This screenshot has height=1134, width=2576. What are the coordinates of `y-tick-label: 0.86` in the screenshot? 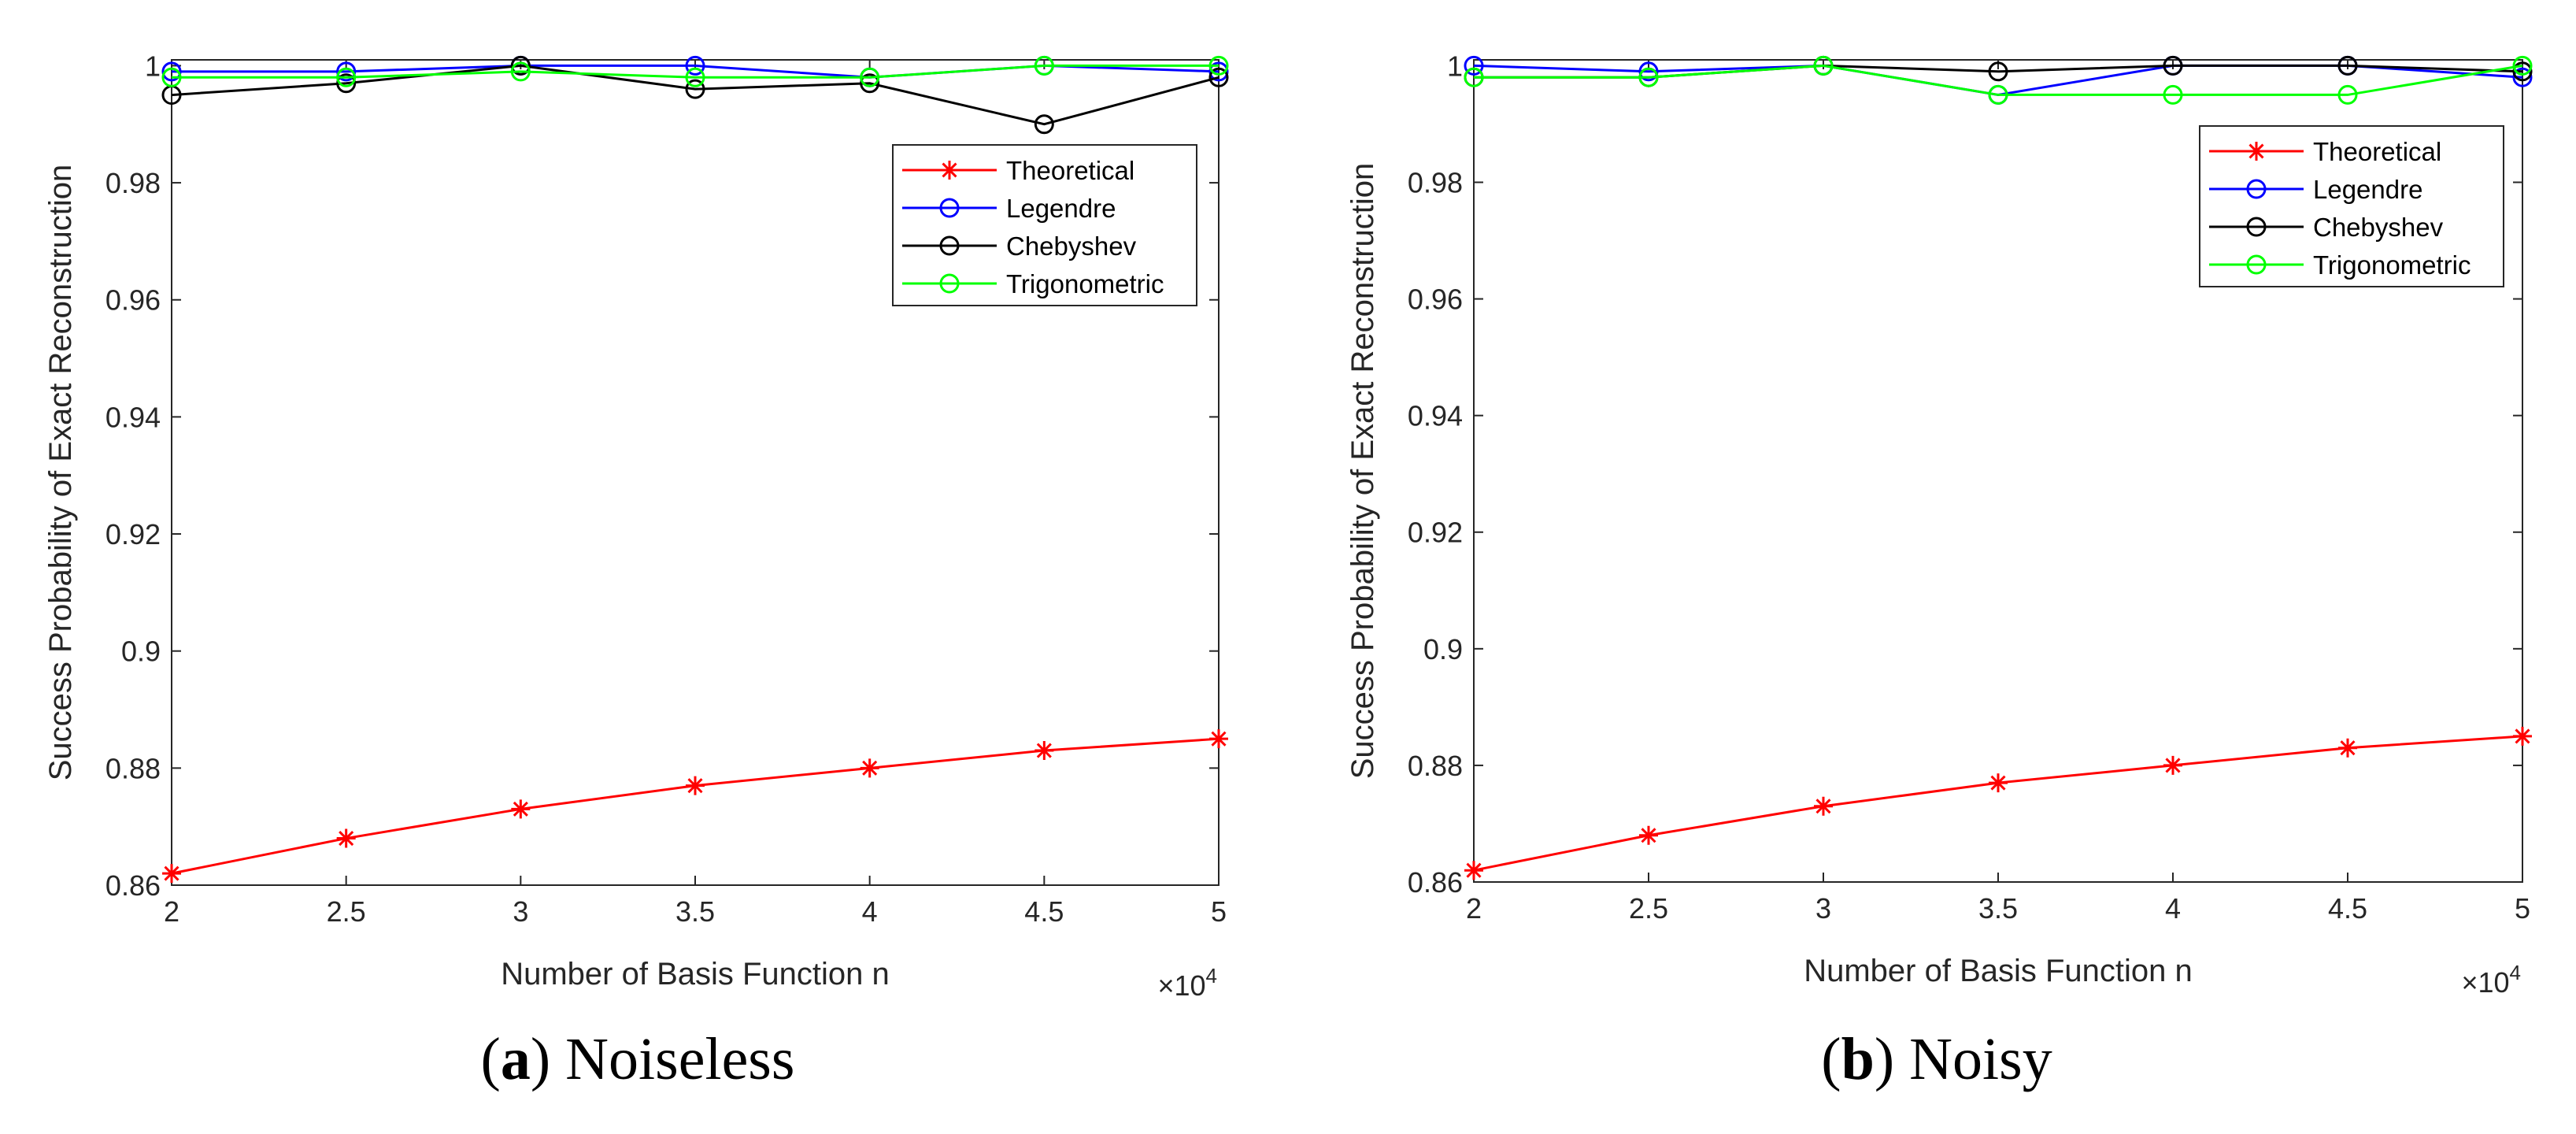 It's located at (1435, 882).